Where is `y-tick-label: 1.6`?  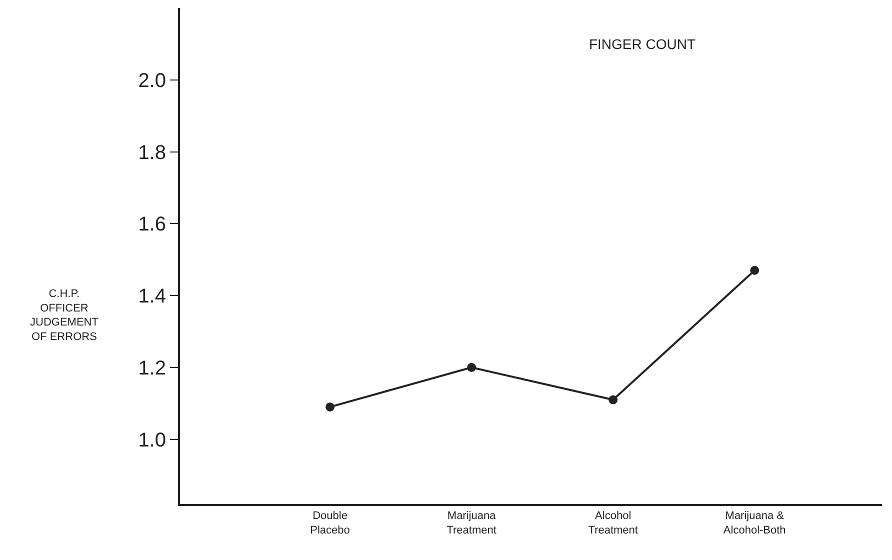 y-tick-label: 1.6 is located at coordinates (152, 225).